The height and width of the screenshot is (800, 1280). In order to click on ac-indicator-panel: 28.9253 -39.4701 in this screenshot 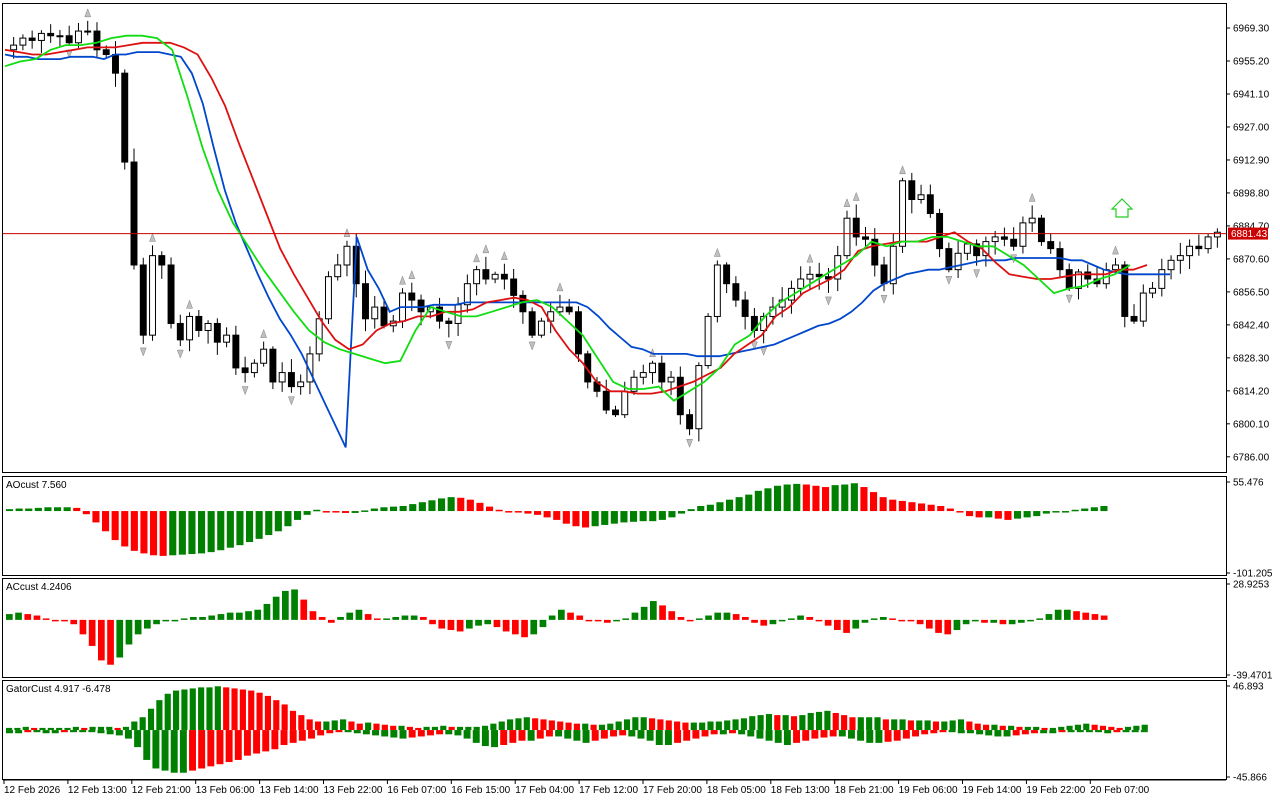, I will do `click(637, 630)`.